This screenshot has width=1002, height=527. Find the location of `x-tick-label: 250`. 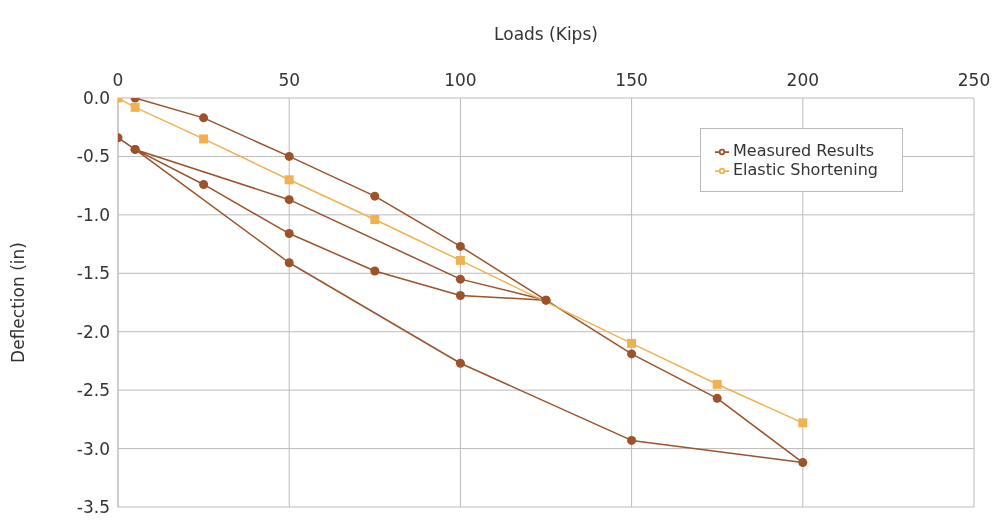

x-tick-label: 250 is located at coordinates (974, 80).